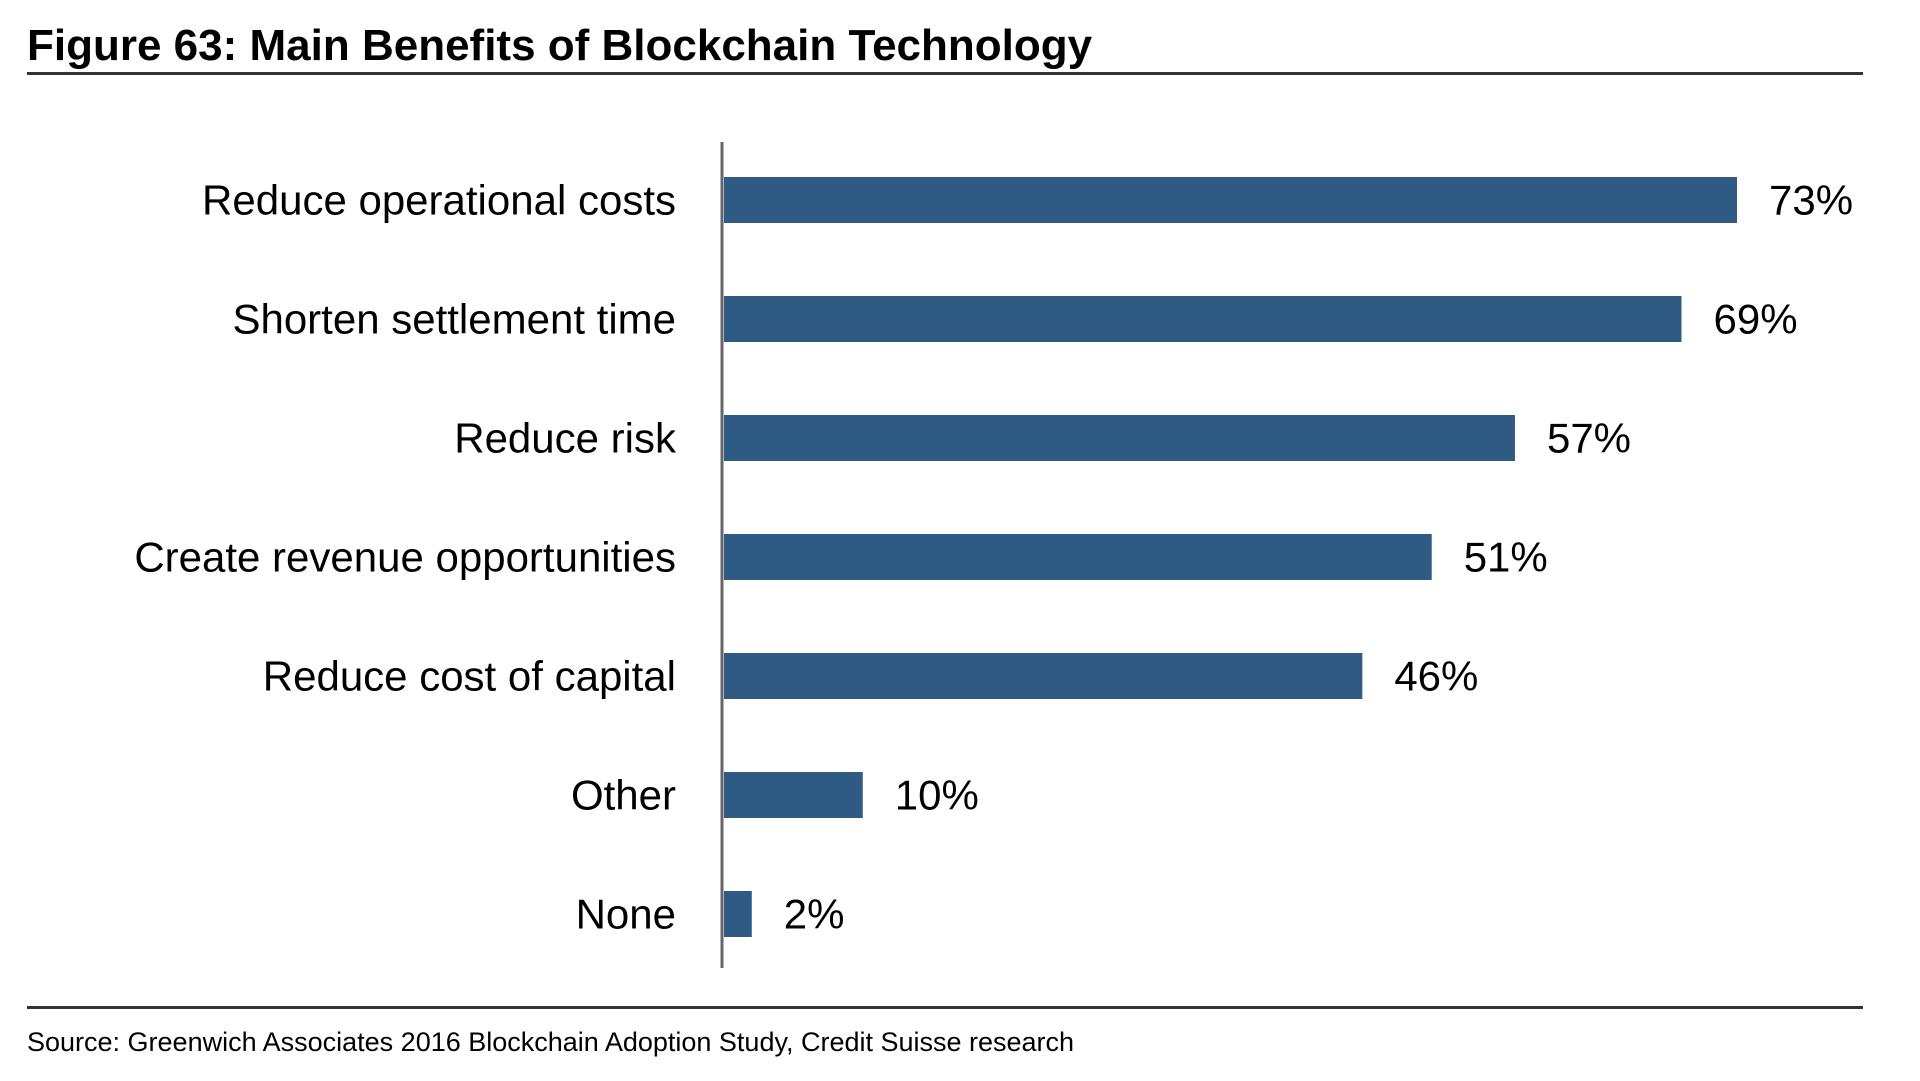 This screenshot has width=1920, height=1081. What do you see at coordinates (1755, 319) in the screenshot?
I see `value-label-1: 69%` at bounding box center [1755, 319].